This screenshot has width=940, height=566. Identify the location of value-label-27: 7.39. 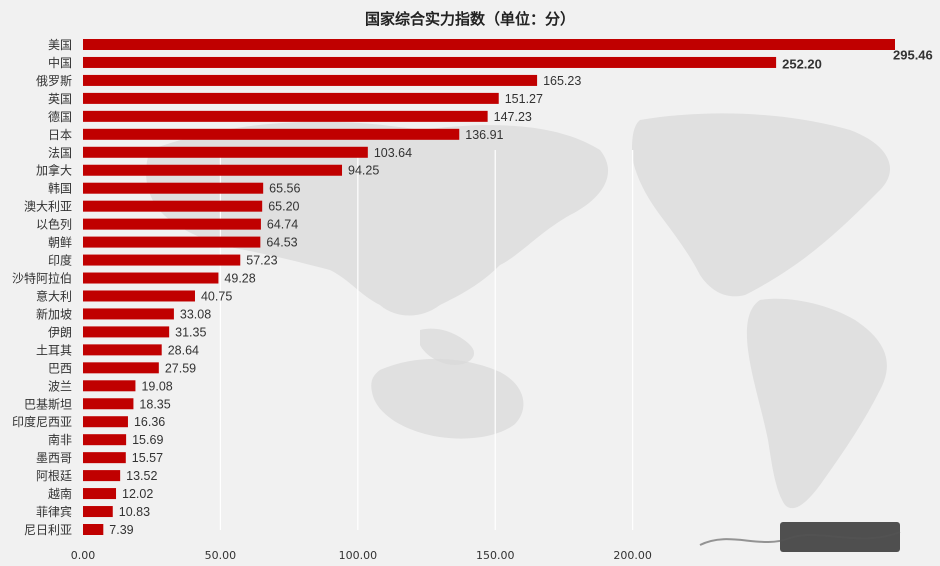
(121, 530).